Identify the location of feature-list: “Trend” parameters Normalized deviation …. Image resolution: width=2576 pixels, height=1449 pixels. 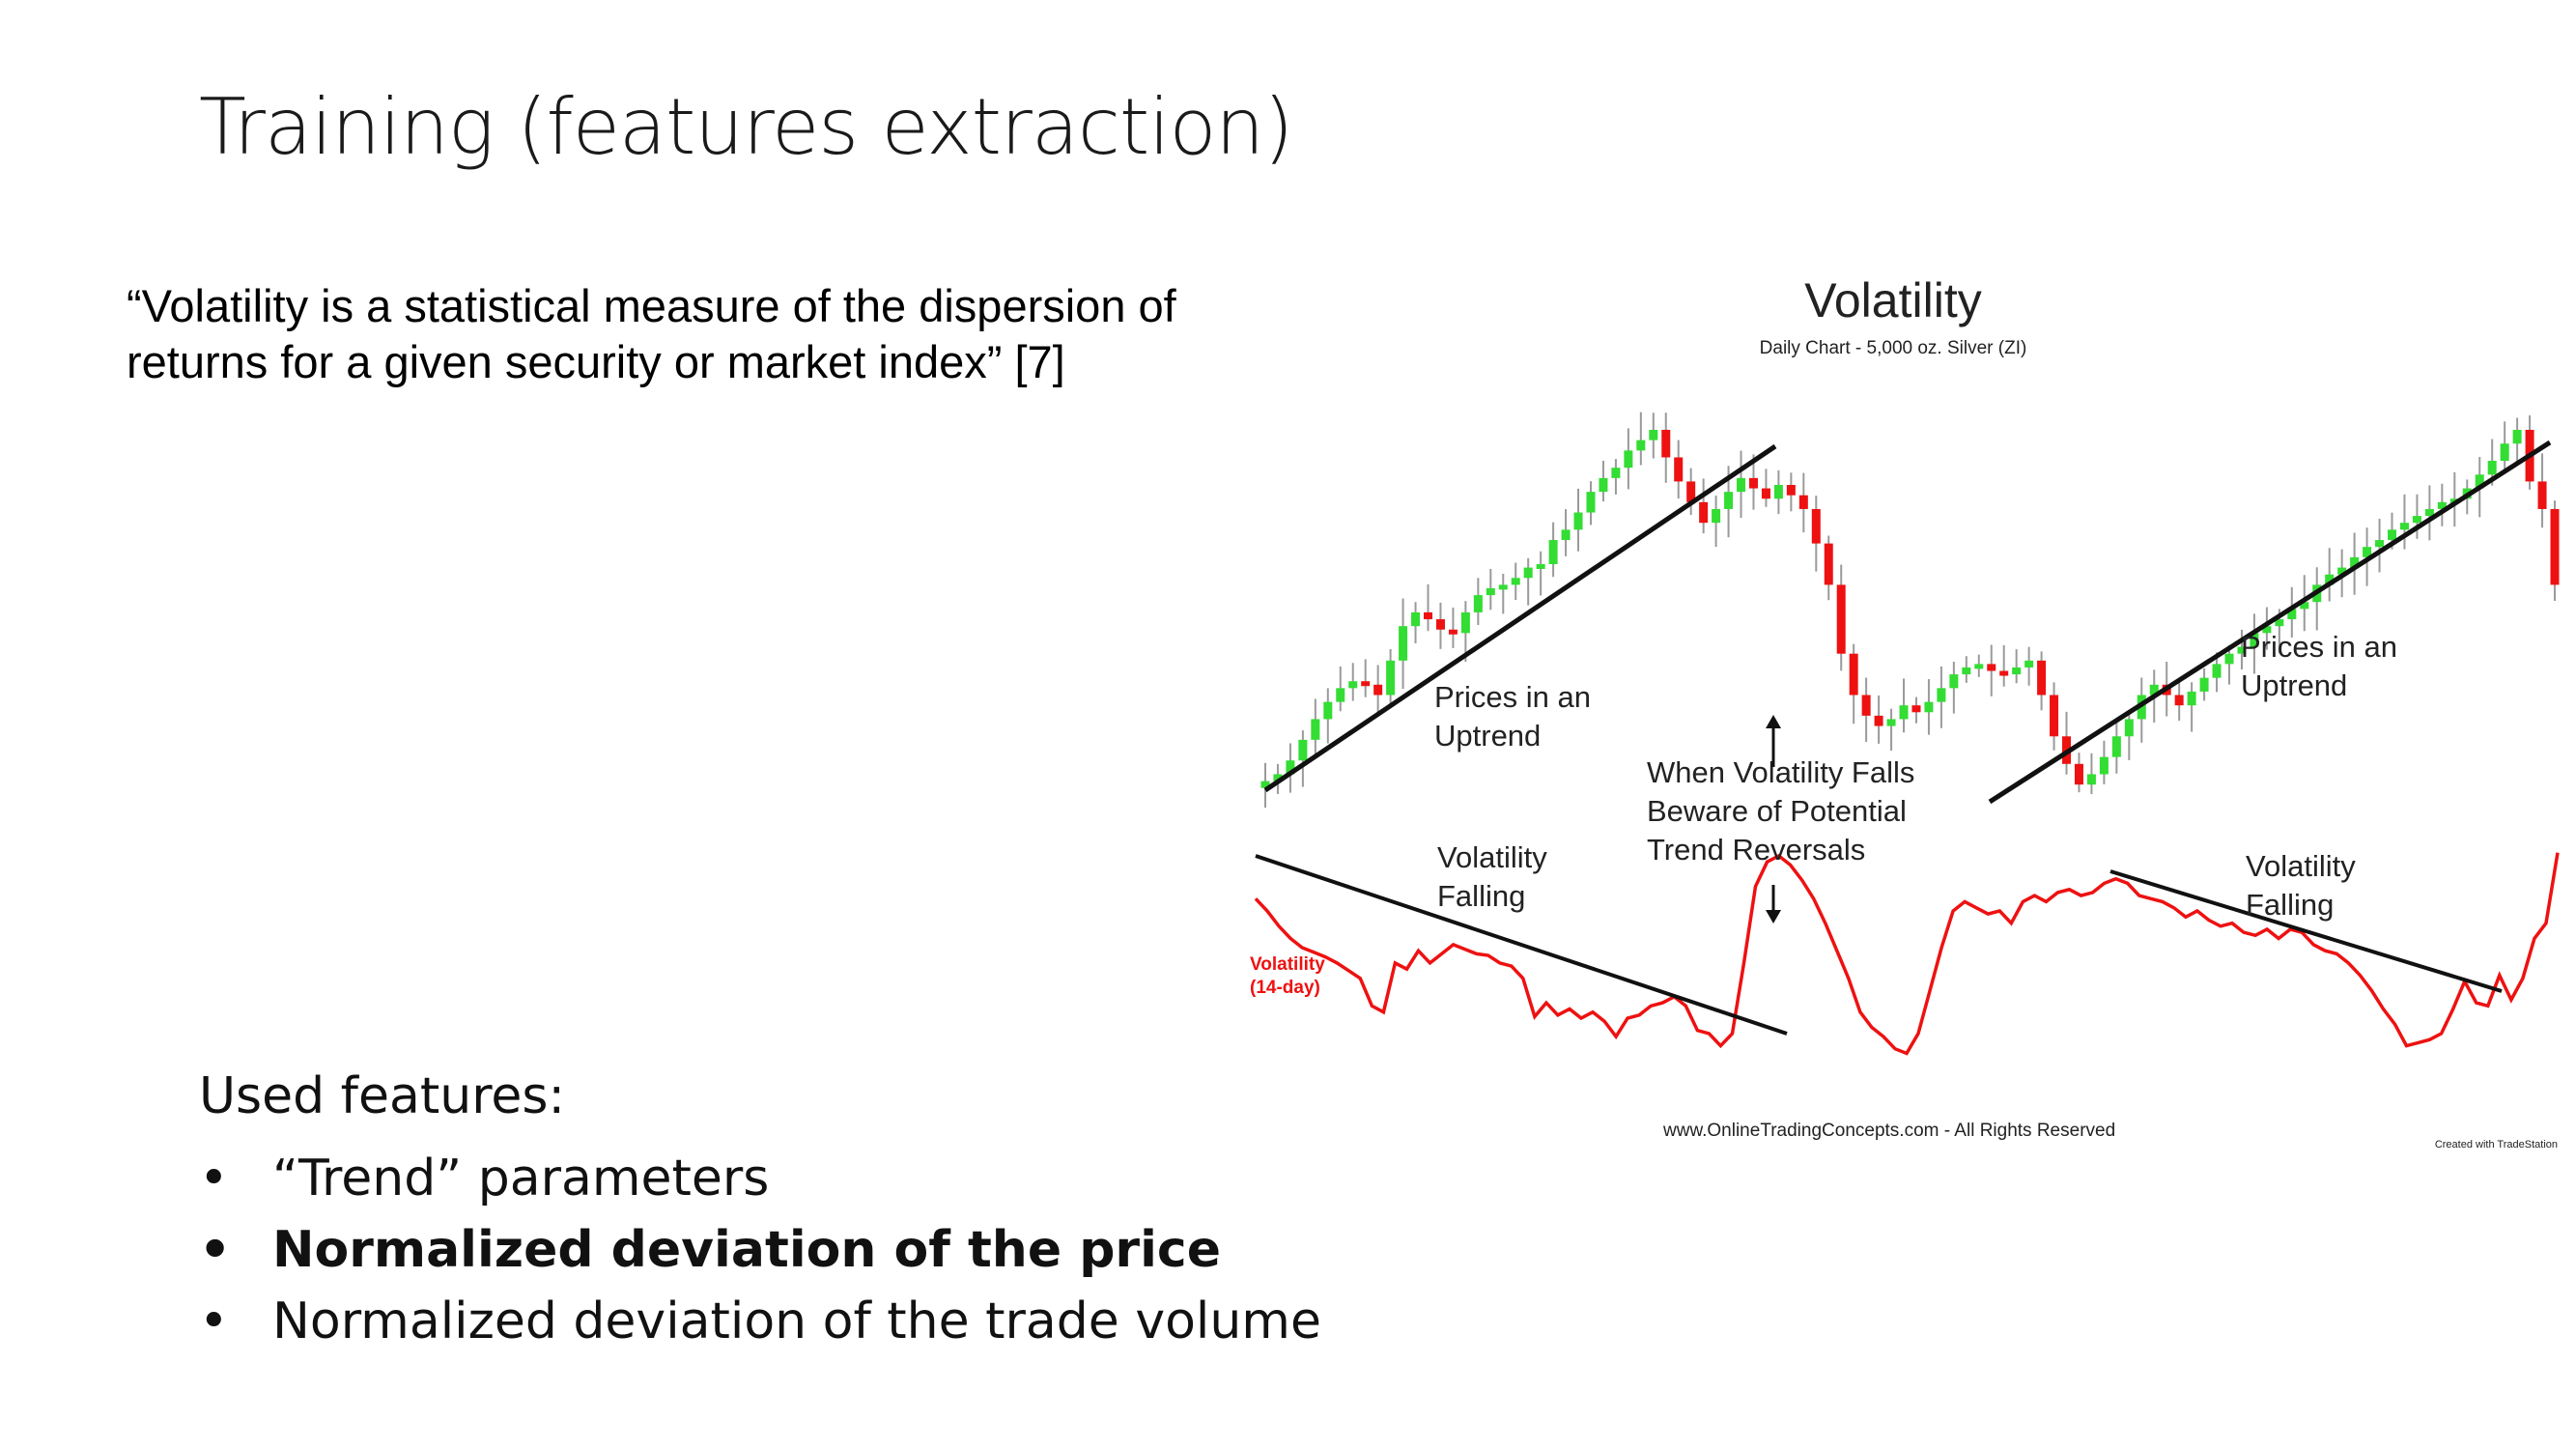
(760, 1250).